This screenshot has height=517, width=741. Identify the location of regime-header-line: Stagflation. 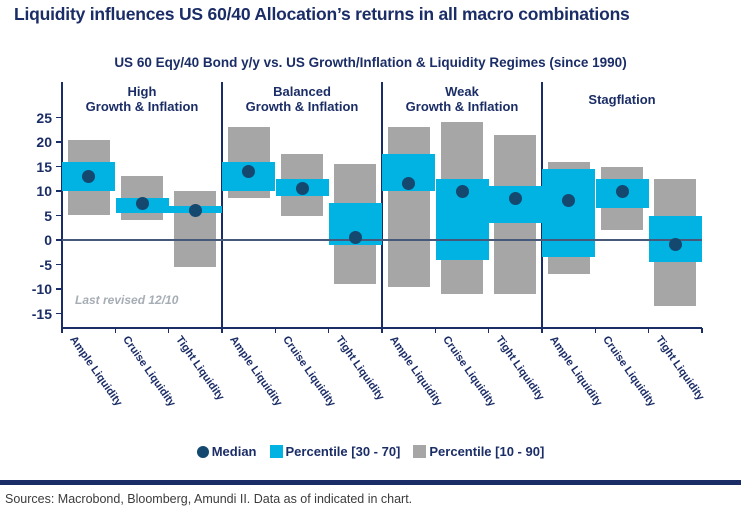
(622, 99).